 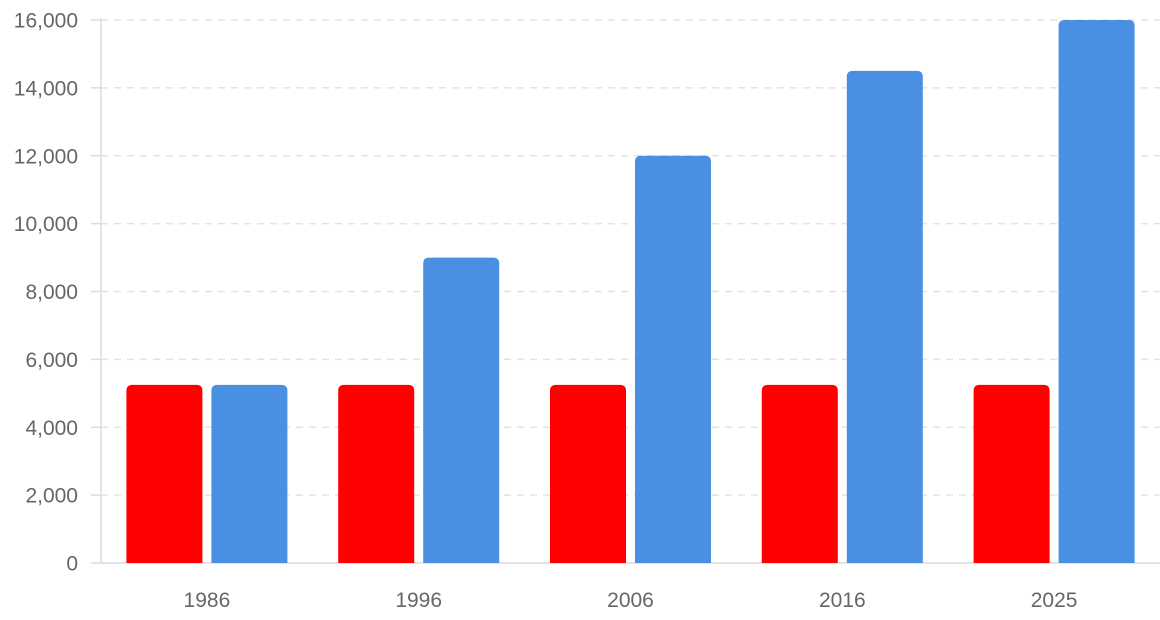 I want to click on x-tick-label: 2006, so click(x=630, y=600).